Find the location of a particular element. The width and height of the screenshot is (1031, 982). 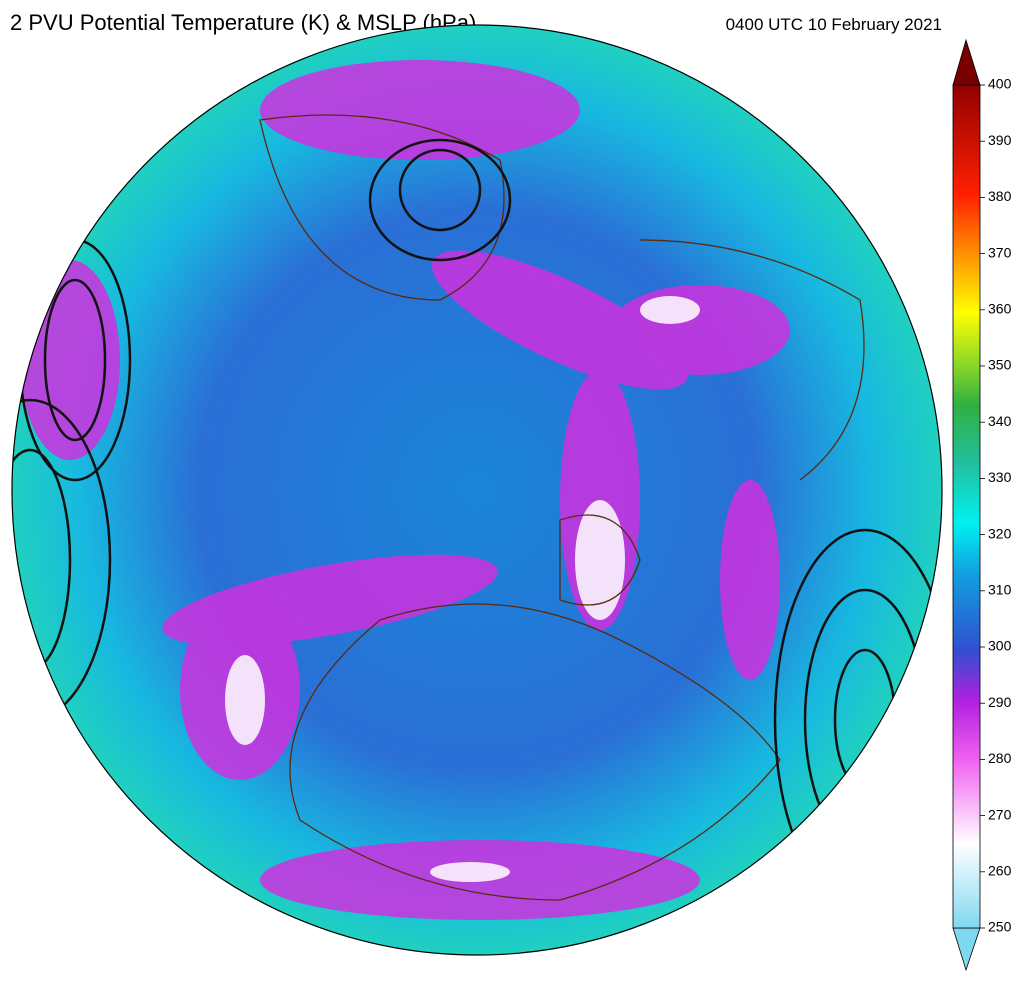

colorbar-tick-label: 330 is located at coordinates (1000, 477).